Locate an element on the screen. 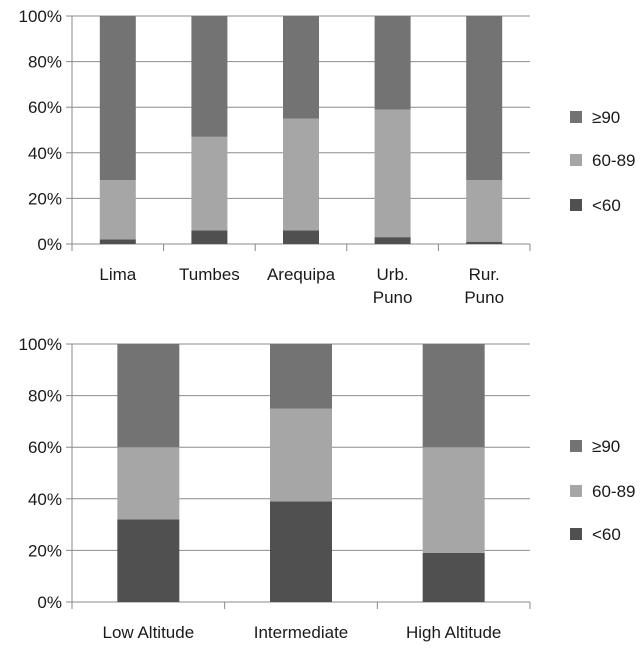 The image size is (644, 650). x-tick-label: Lima is located at coordinates (117, 274).